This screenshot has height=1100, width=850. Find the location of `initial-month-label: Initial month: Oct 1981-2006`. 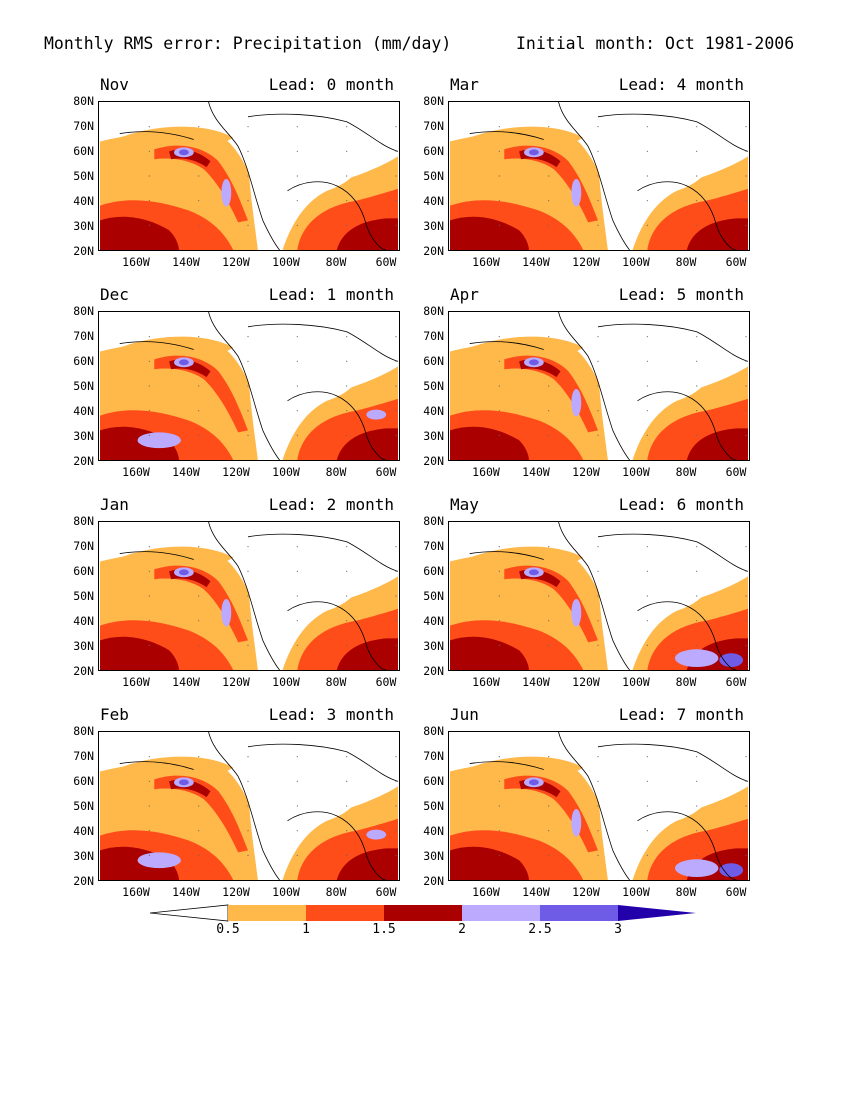

initial-month-label: Initial month: Oct 1981-2006 is located at coordinates (655, 43).